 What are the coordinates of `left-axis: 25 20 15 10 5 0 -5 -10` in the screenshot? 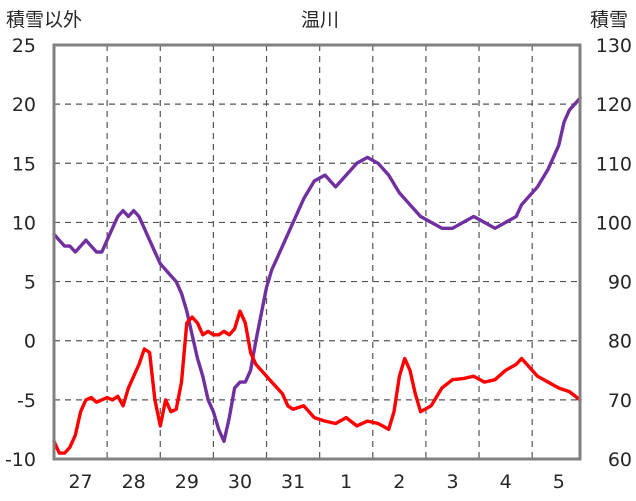 It's located at (20, 253).